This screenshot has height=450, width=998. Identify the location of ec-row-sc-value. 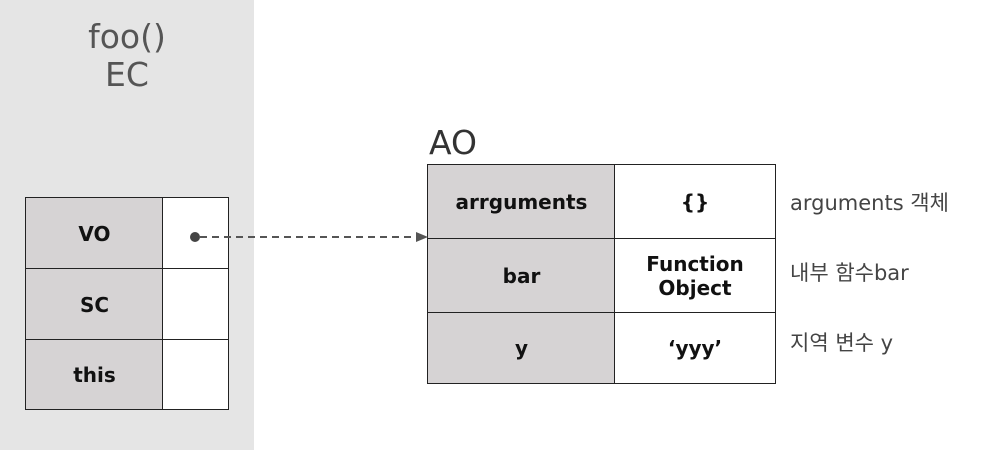
(195, 304).